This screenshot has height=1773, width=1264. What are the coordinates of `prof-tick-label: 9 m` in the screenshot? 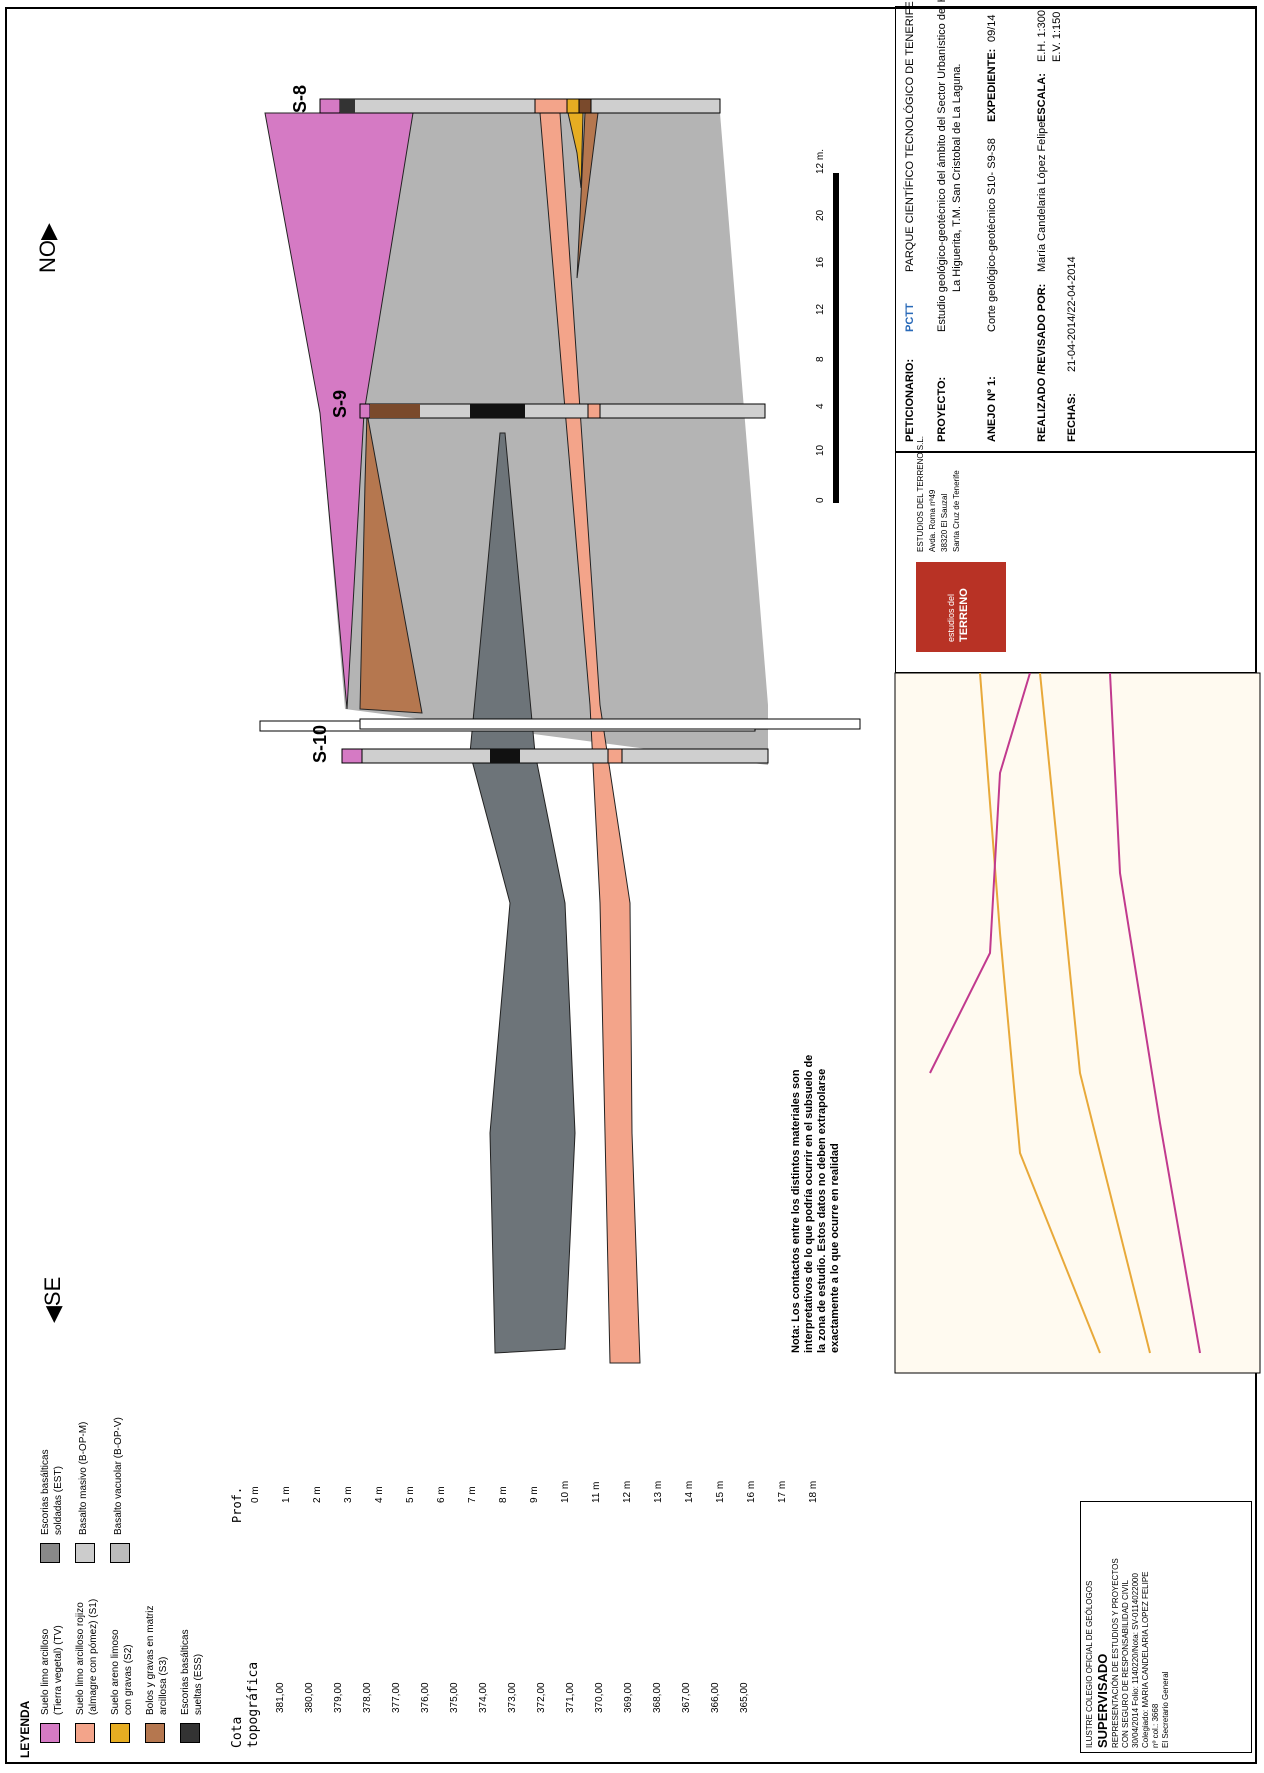 It's located at (534, 1494).